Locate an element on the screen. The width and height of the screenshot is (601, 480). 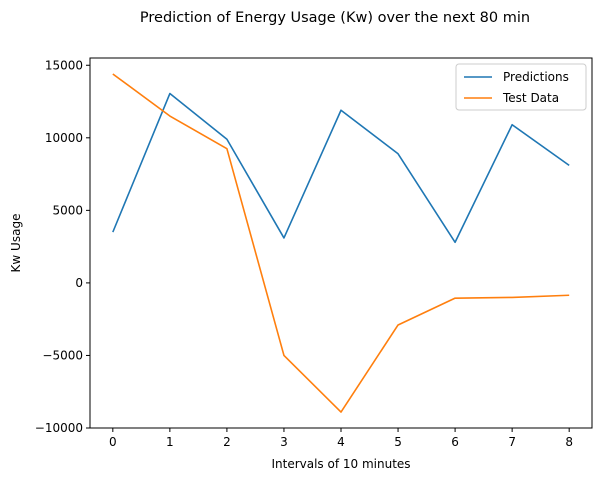
x-tick-label: 6 is located at coordinates (455, 442).